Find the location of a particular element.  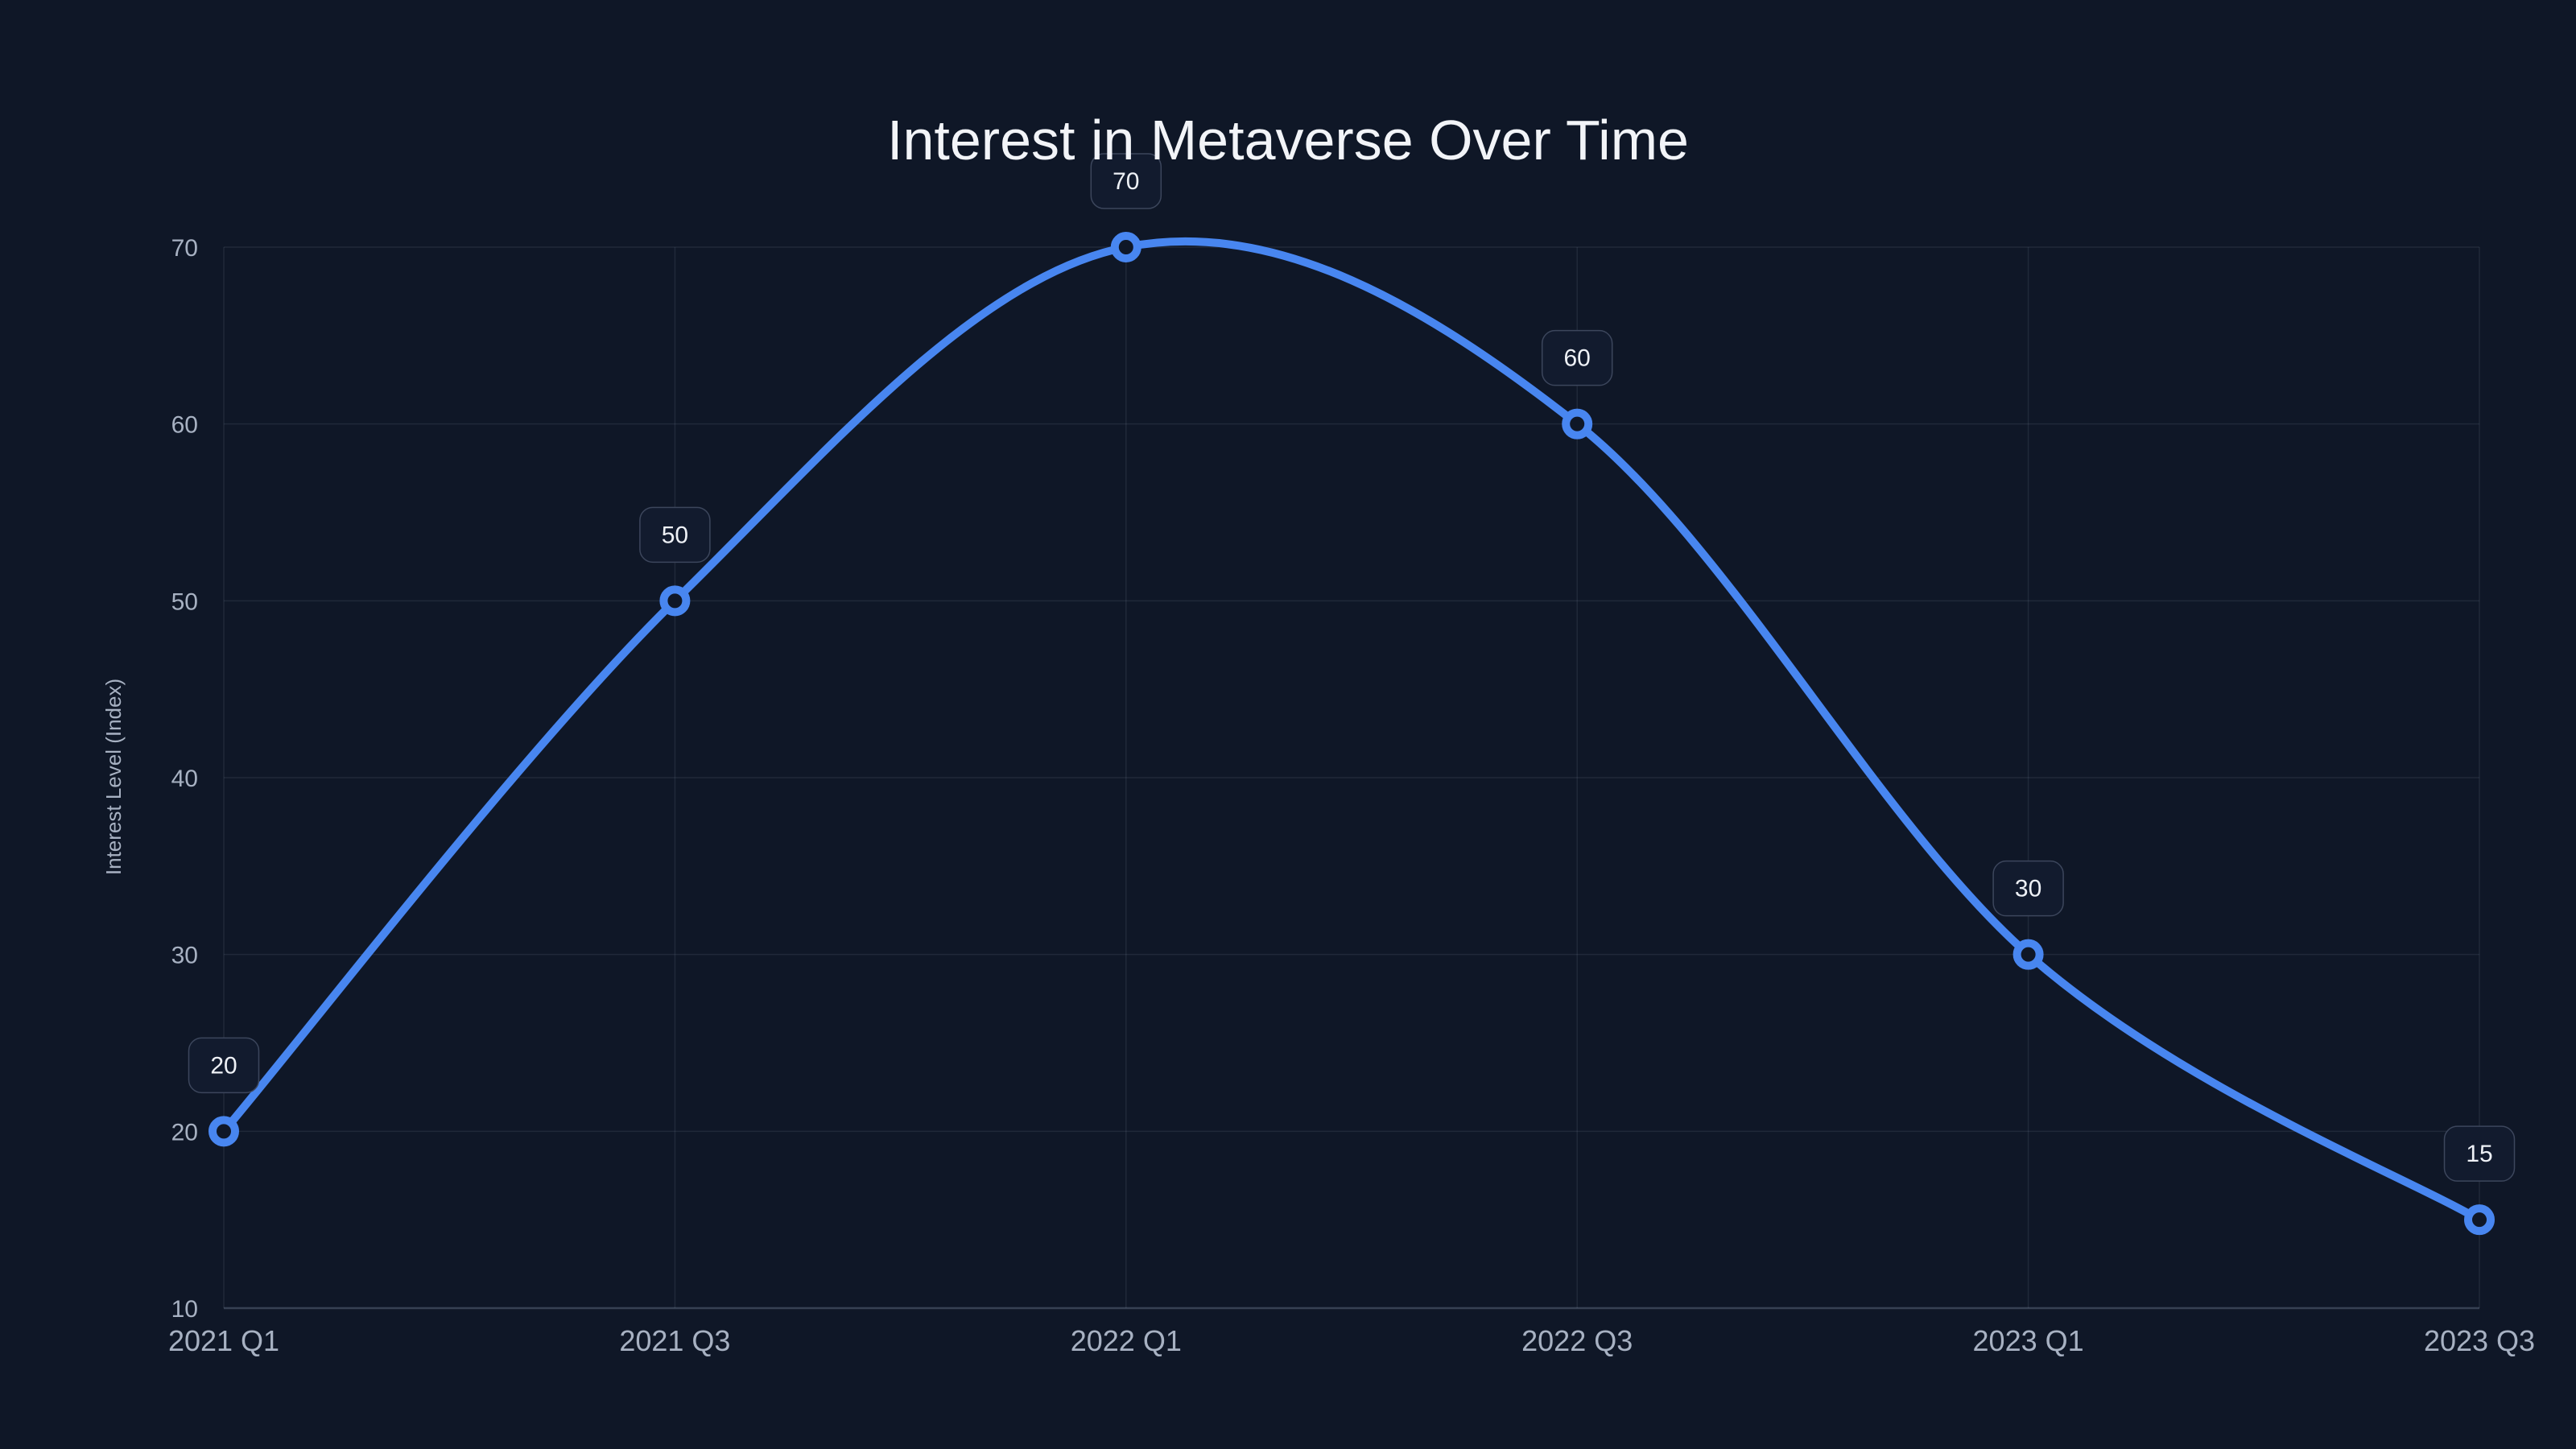

data-label: 60 is located at coordinates (1577, 358).